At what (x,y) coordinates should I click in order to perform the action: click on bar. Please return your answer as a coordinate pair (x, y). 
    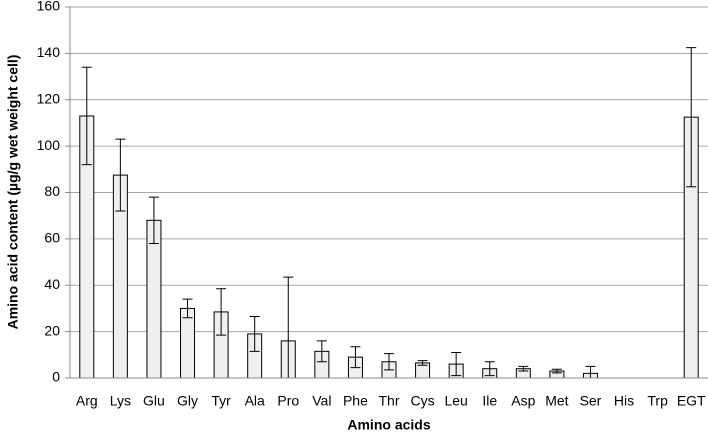
    Looking at the image, I should click on (188, 343).